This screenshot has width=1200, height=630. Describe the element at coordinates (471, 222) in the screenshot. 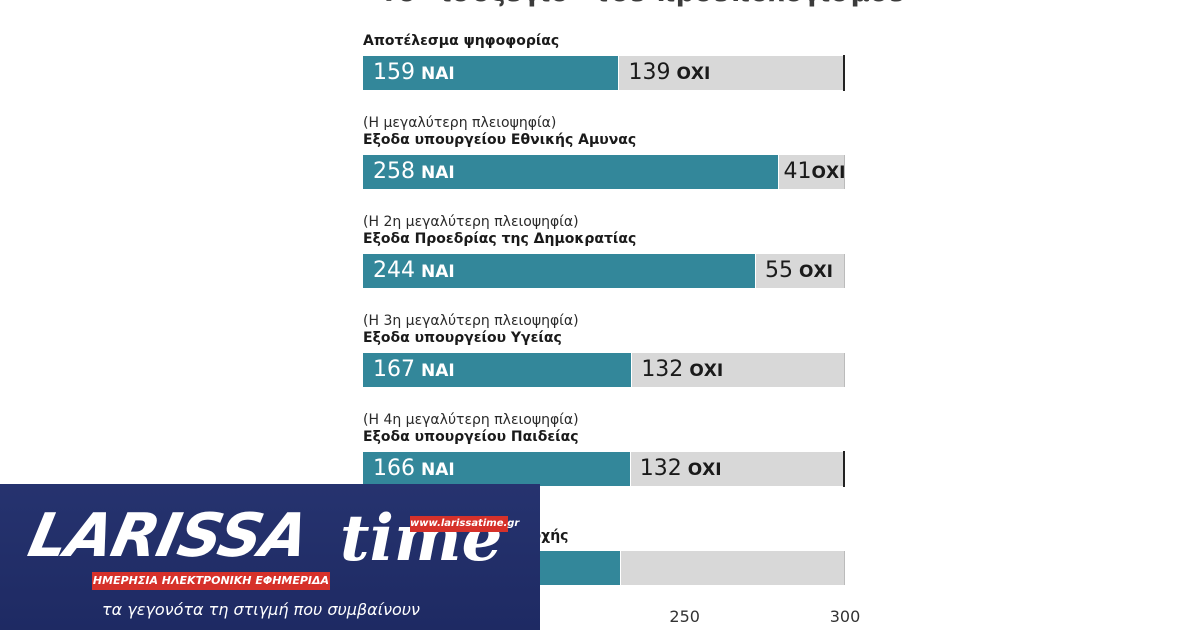

I see `bar-note: (Η 2η μεγαλύτερη πλειοψηφία)` at that location.